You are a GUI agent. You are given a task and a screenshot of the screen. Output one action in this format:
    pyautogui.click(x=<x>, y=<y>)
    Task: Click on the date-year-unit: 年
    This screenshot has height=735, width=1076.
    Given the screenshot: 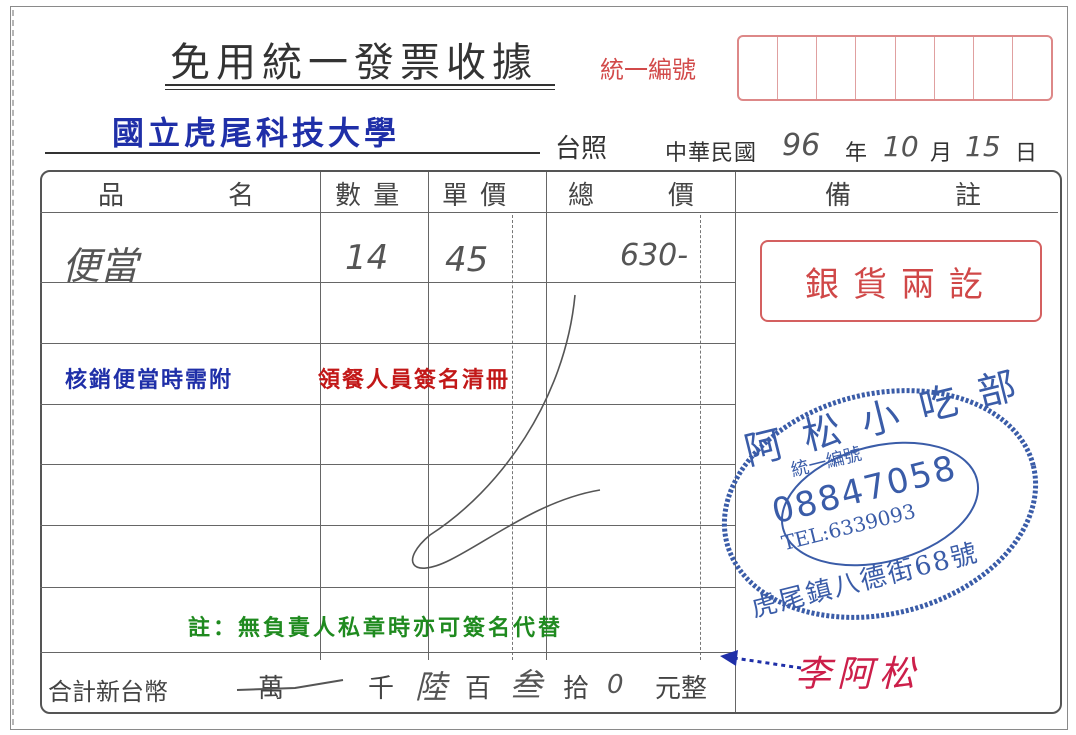 What is the action you would take?
    pyautogui.click(x=856, y=153)
    